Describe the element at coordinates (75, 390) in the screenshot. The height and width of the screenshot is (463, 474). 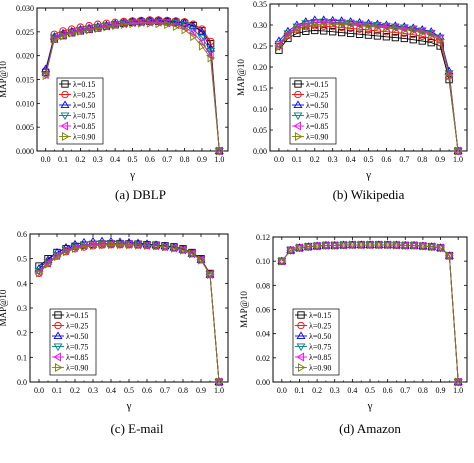
I see `x-tick-label: 0.2` at that location.